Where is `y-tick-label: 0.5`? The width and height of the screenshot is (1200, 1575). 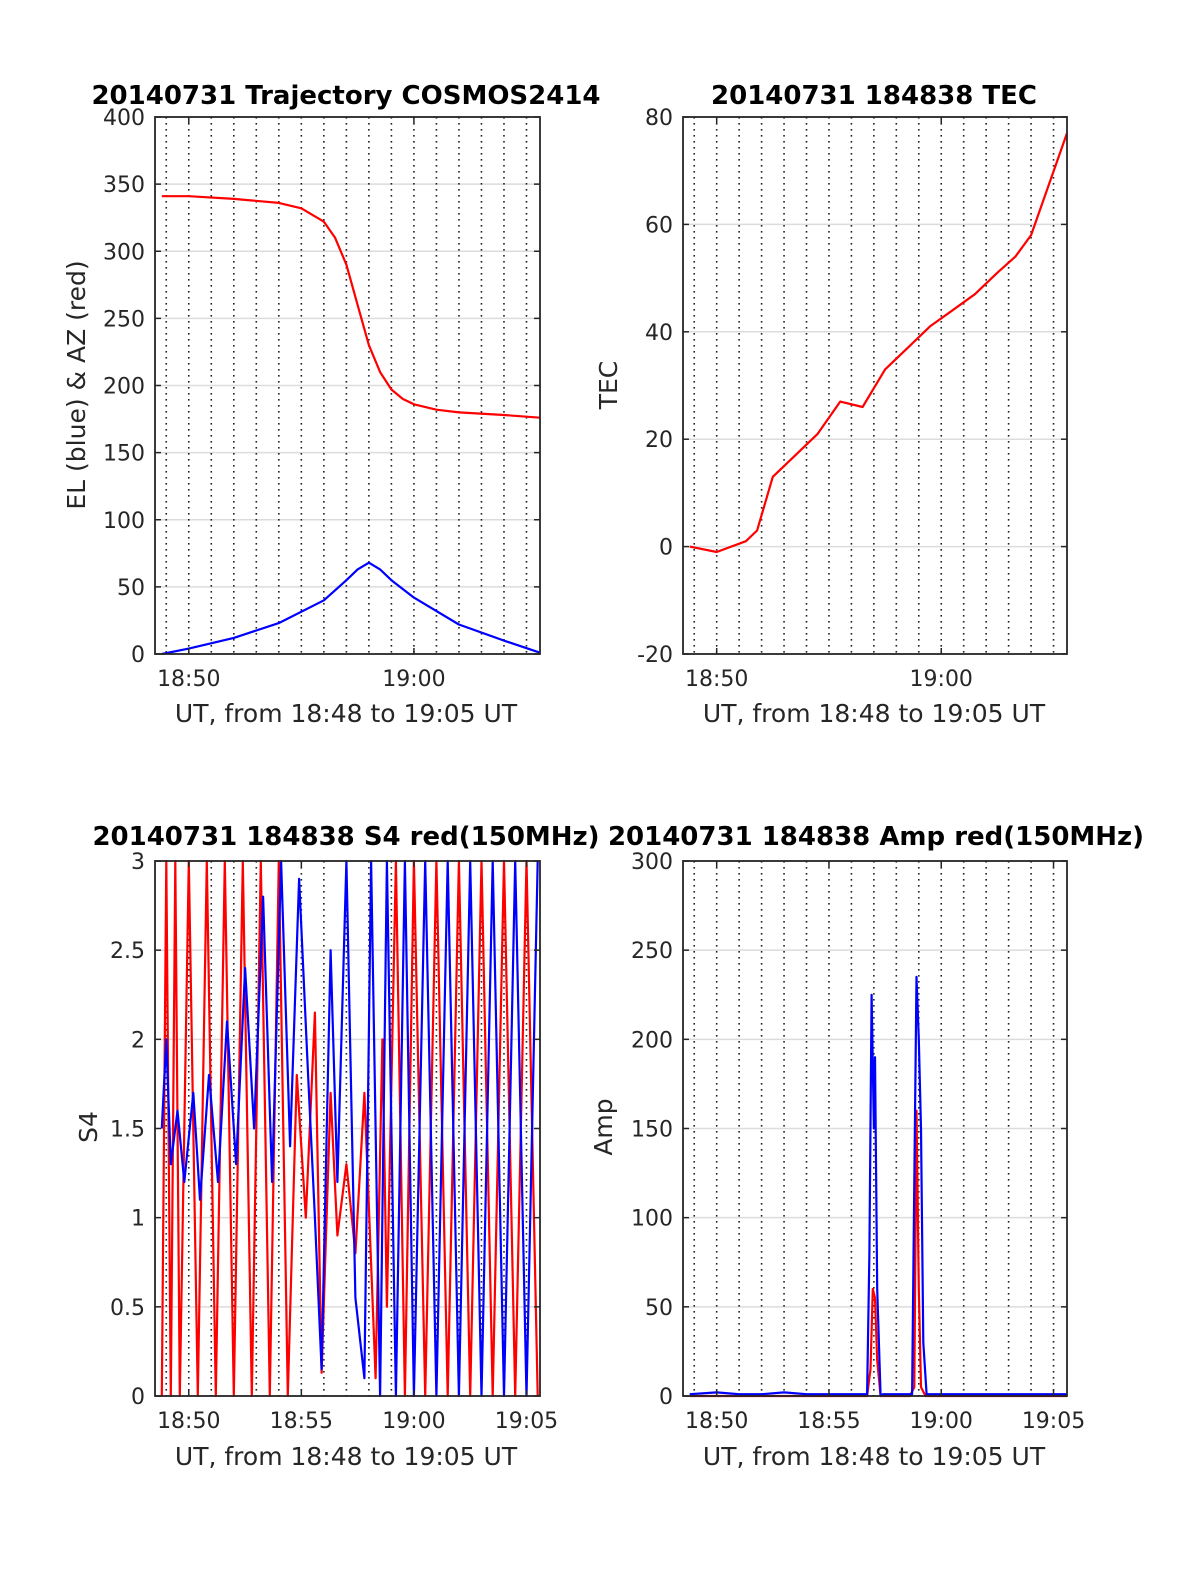
y-tick-label: 0.5 is located at coordinates (127, 1308).